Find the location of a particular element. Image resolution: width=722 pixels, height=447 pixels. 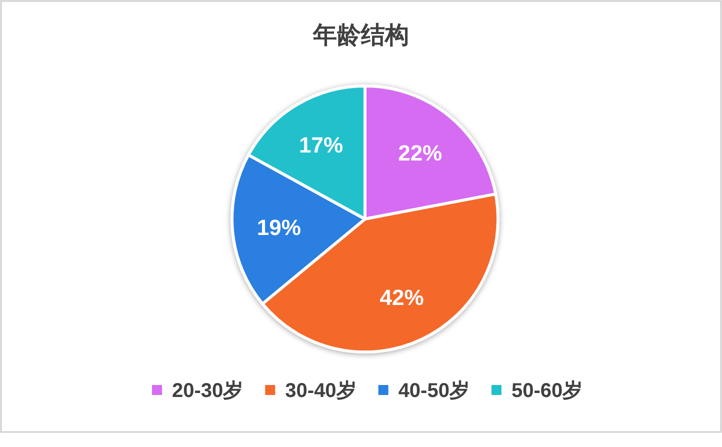

data-label: 17% is located at coordinates (321, 145).